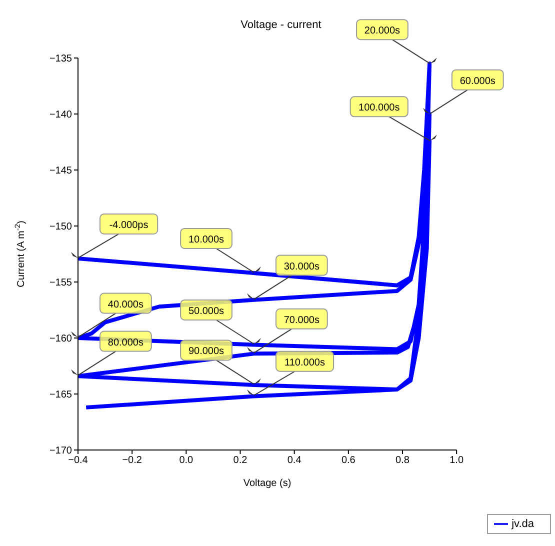 The height and width of the screenshot is (546, 555). I want to click on y-tick-label: −150, so click(60, 227).